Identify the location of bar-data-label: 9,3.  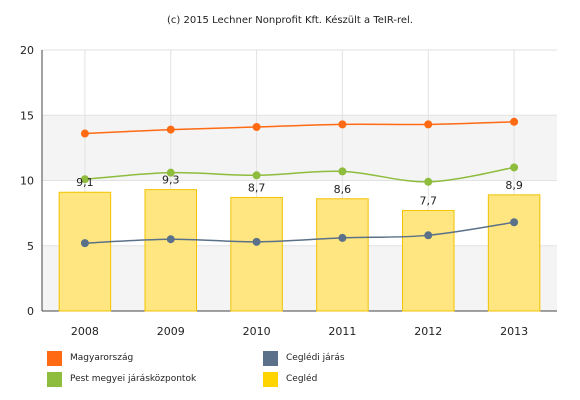
(171, 180).